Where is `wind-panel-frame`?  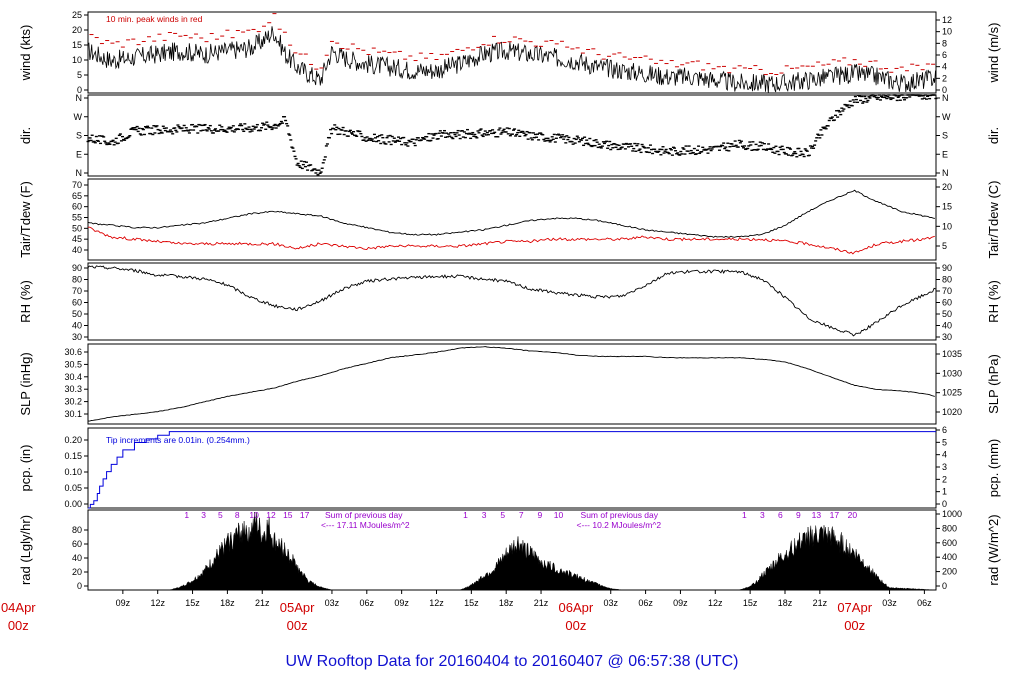
wind-panel-frame is located at coordinates (512, 52).